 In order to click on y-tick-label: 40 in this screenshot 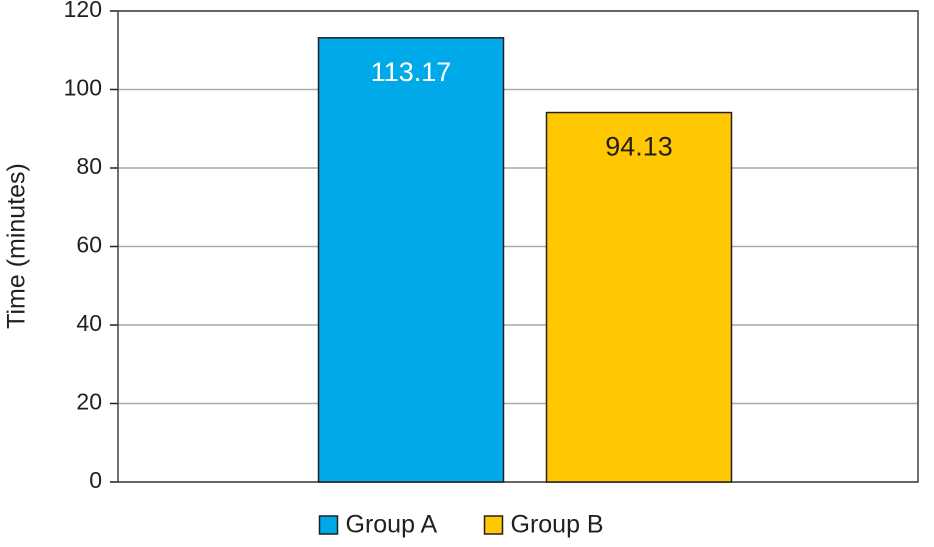, I will do `click(89, 323)`.